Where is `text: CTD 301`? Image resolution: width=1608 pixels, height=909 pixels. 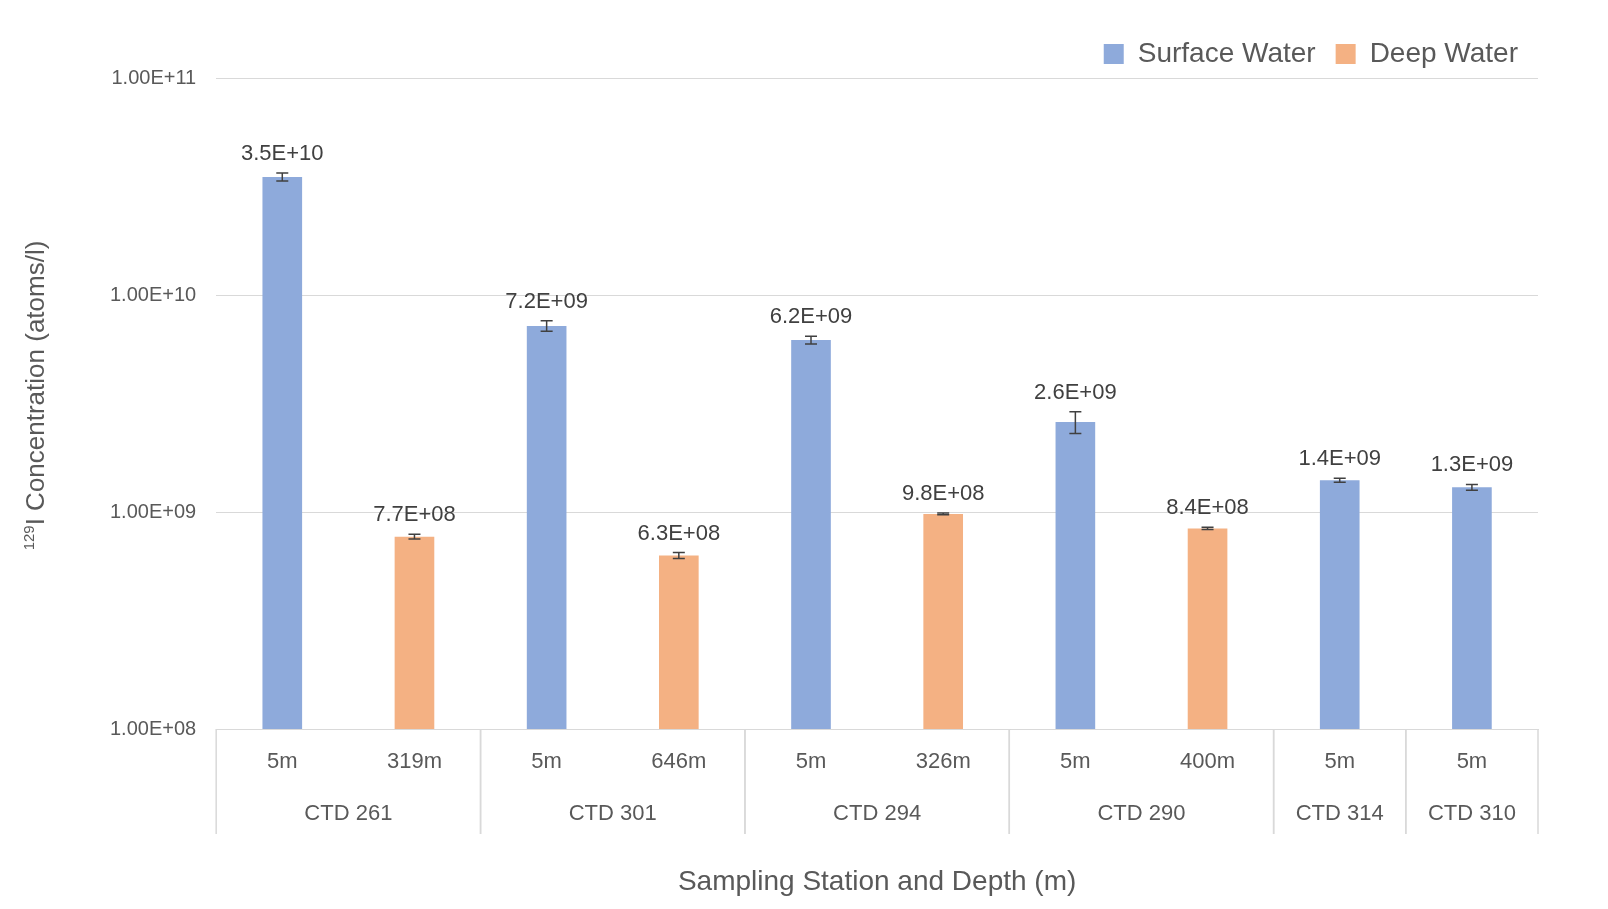
text: CTD 301 is located at coordinates (612, 813).